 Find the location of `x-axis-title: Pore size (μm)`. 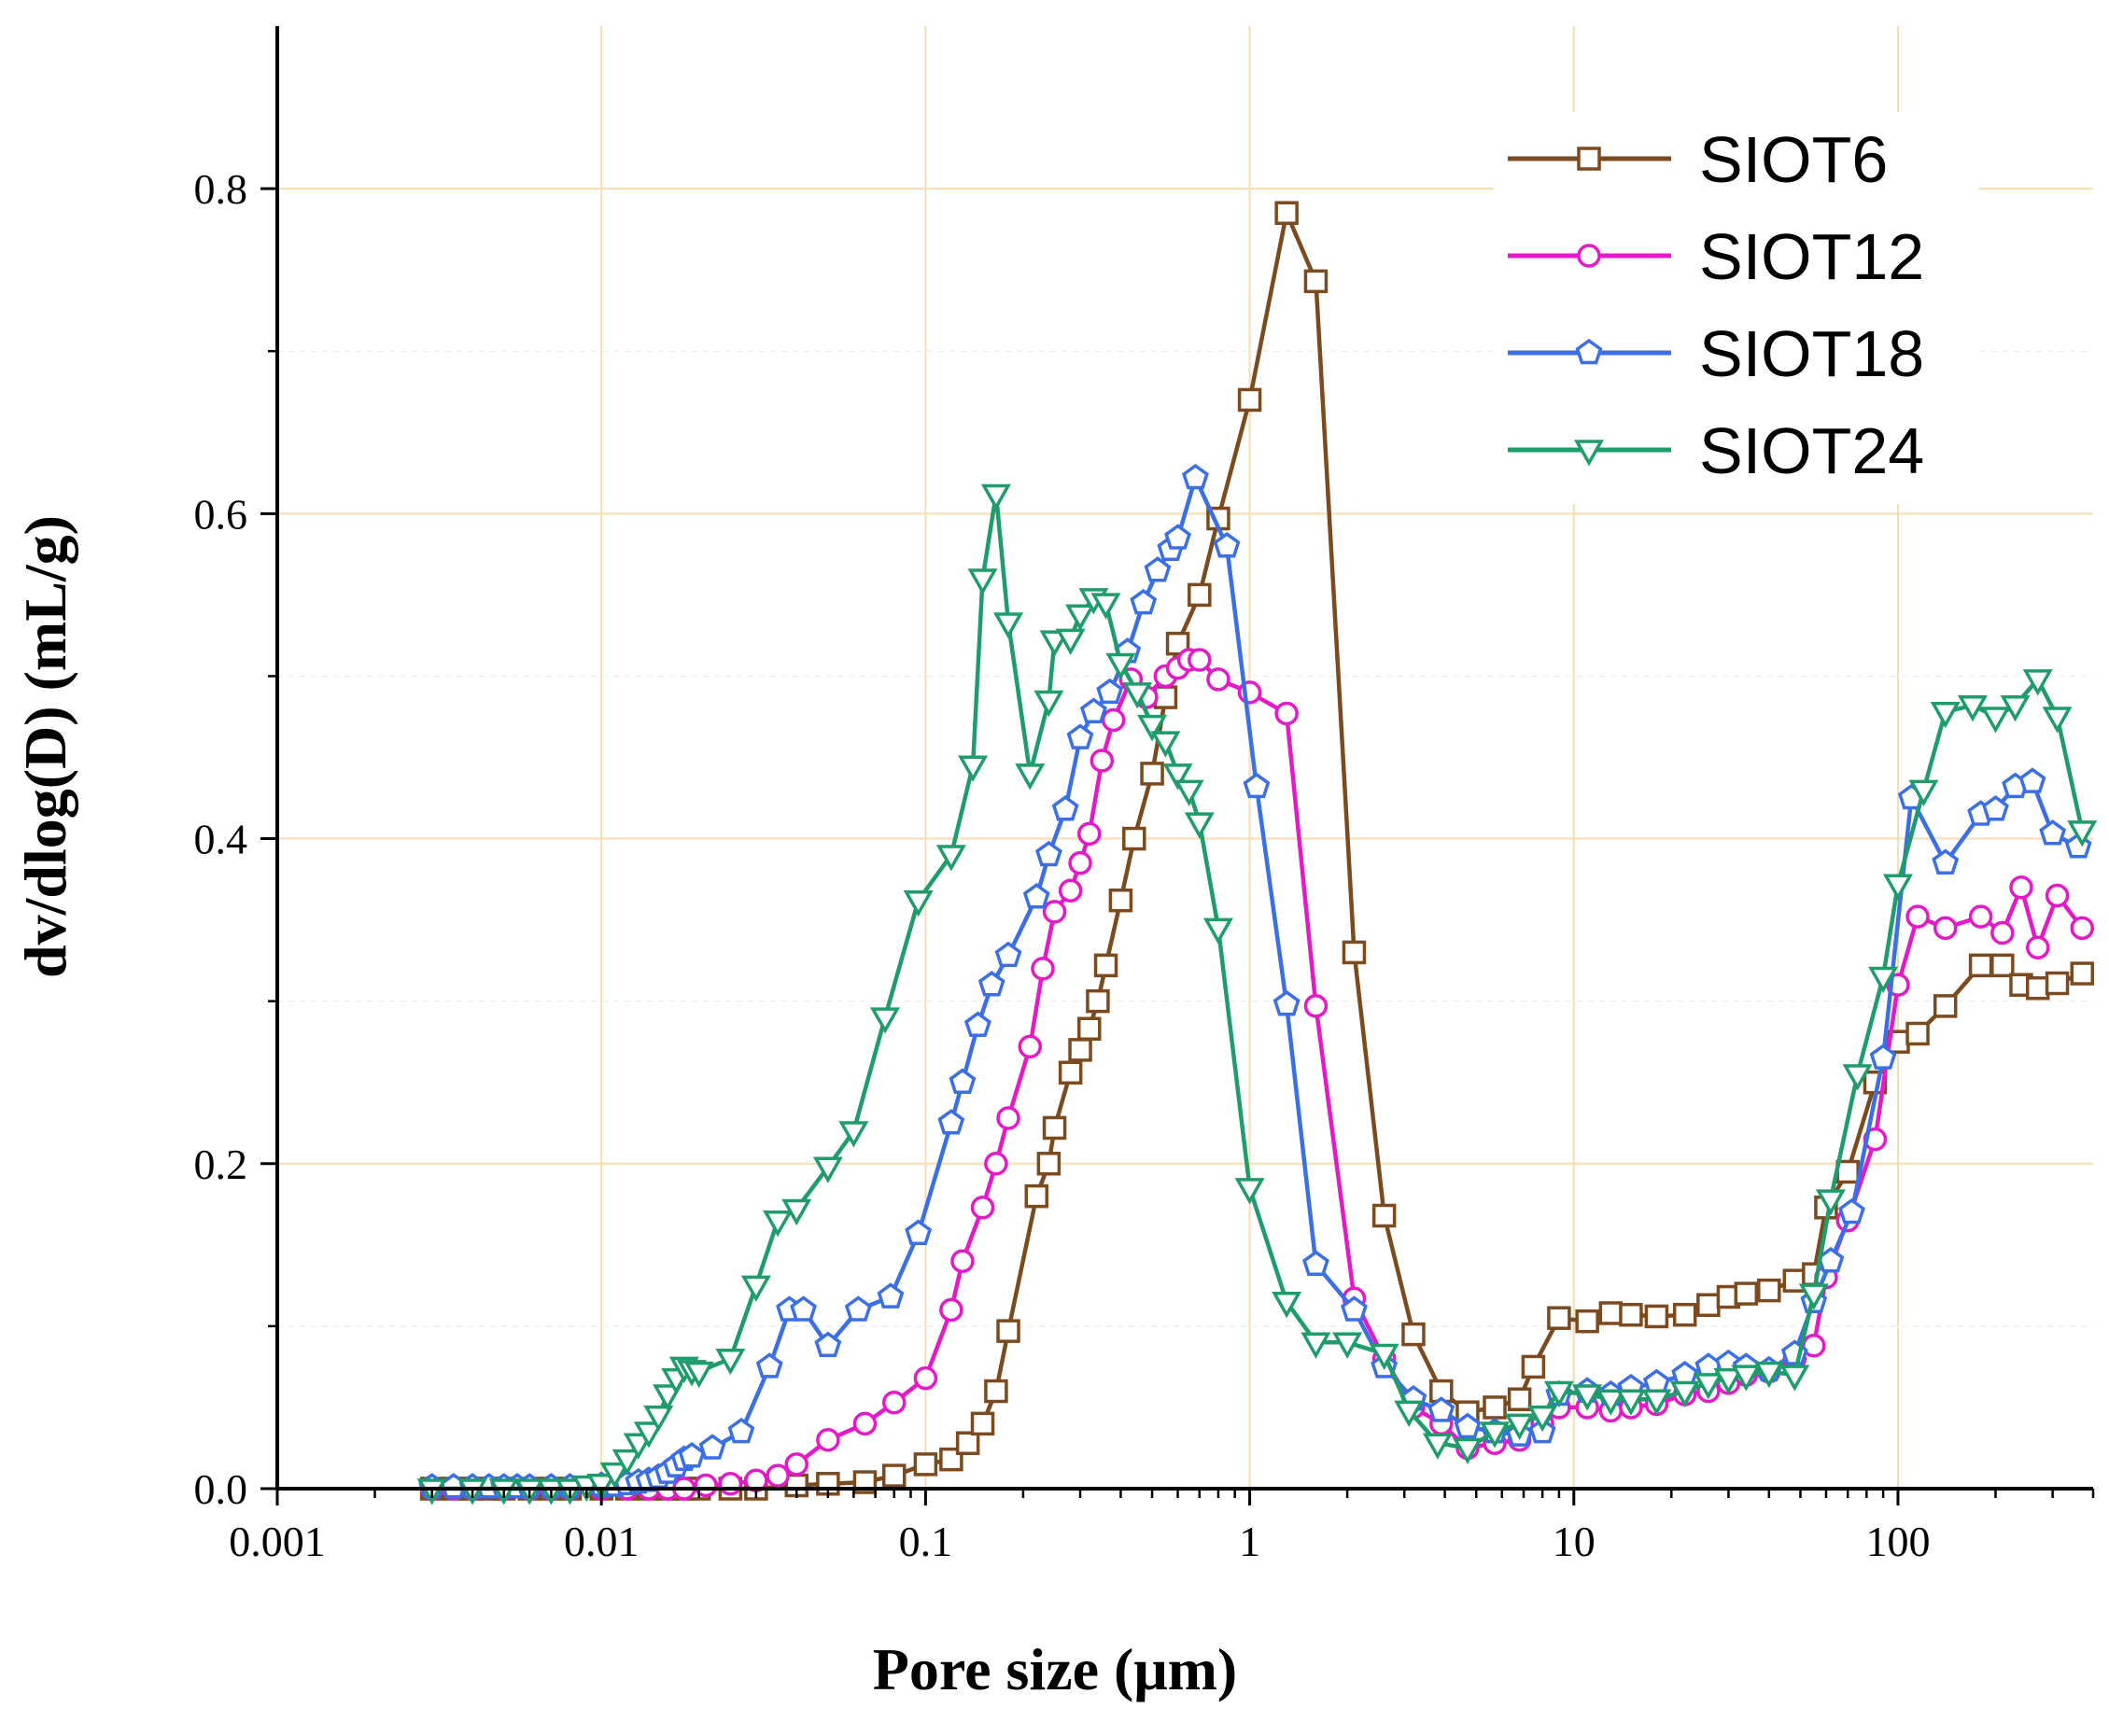

x-axis-title: Pore size (μm) is located at coordinates (1055, 1669).